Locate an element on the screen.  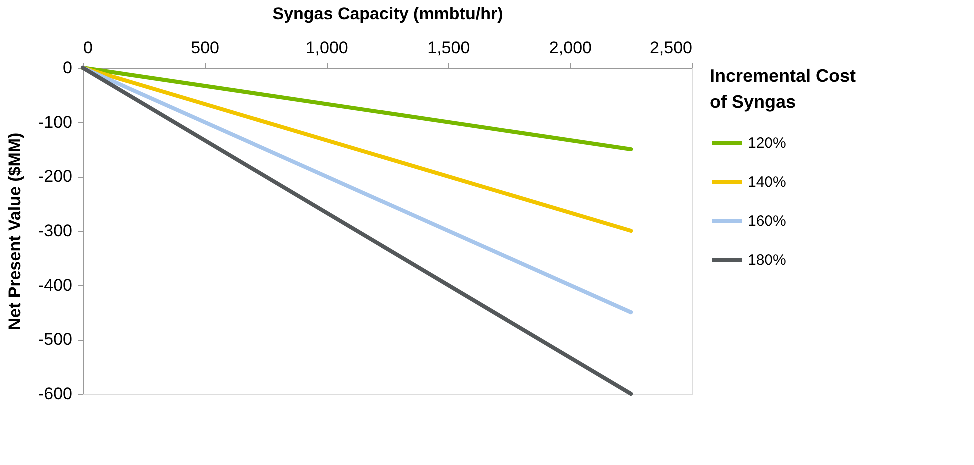
y-tick-label: -500 is located at coordinates (55, 340).